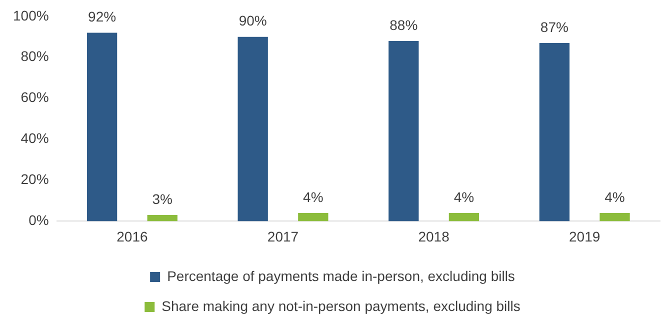 Image resolution: width=670 pixels, height=324 pixels. I want to click on legend-label: Percentage of payments made in-person, excluding bills, so click(341, 276).